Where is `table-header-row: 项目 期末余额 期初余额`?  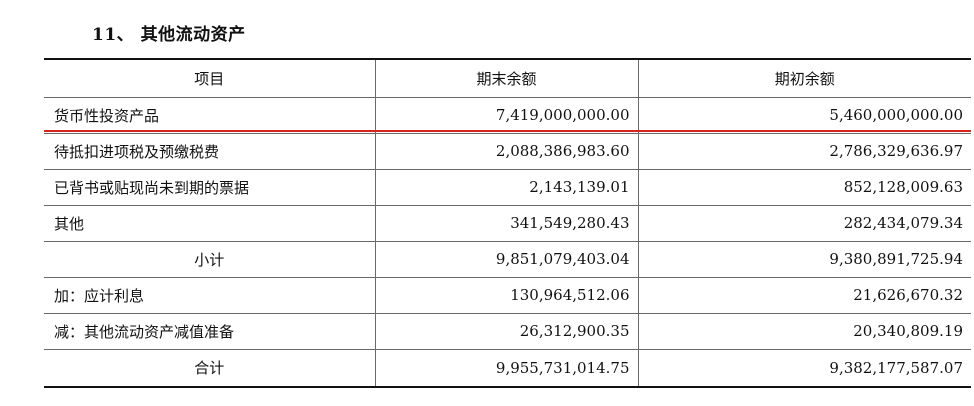
table-header-row: 项目 期末余额 期初余额 is located at coordinates (507, 78).